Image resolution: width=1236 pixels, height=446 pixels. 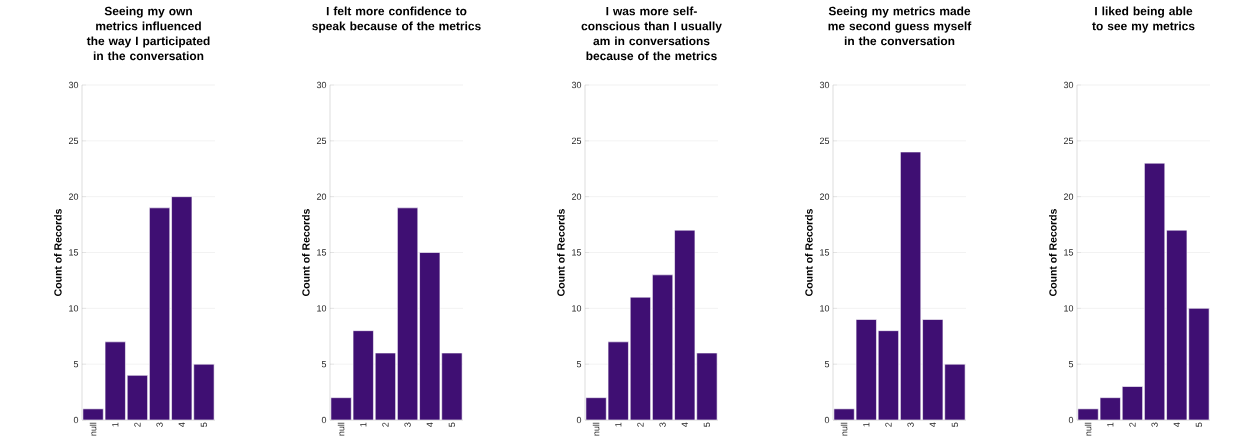 What do you see at coordinates (148, 33) in the screenshot?
I see `chart-title: Seeing my own metrics influenced the way I participated in the conversation` at bounding box center [148, 33].